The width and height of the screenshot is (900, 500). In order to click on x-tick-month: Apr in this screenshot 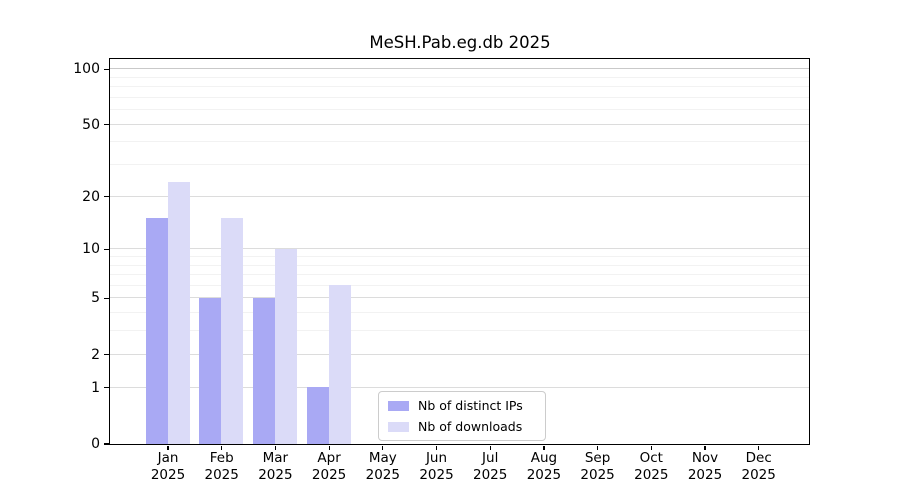, I will do `click(329, 458)`.